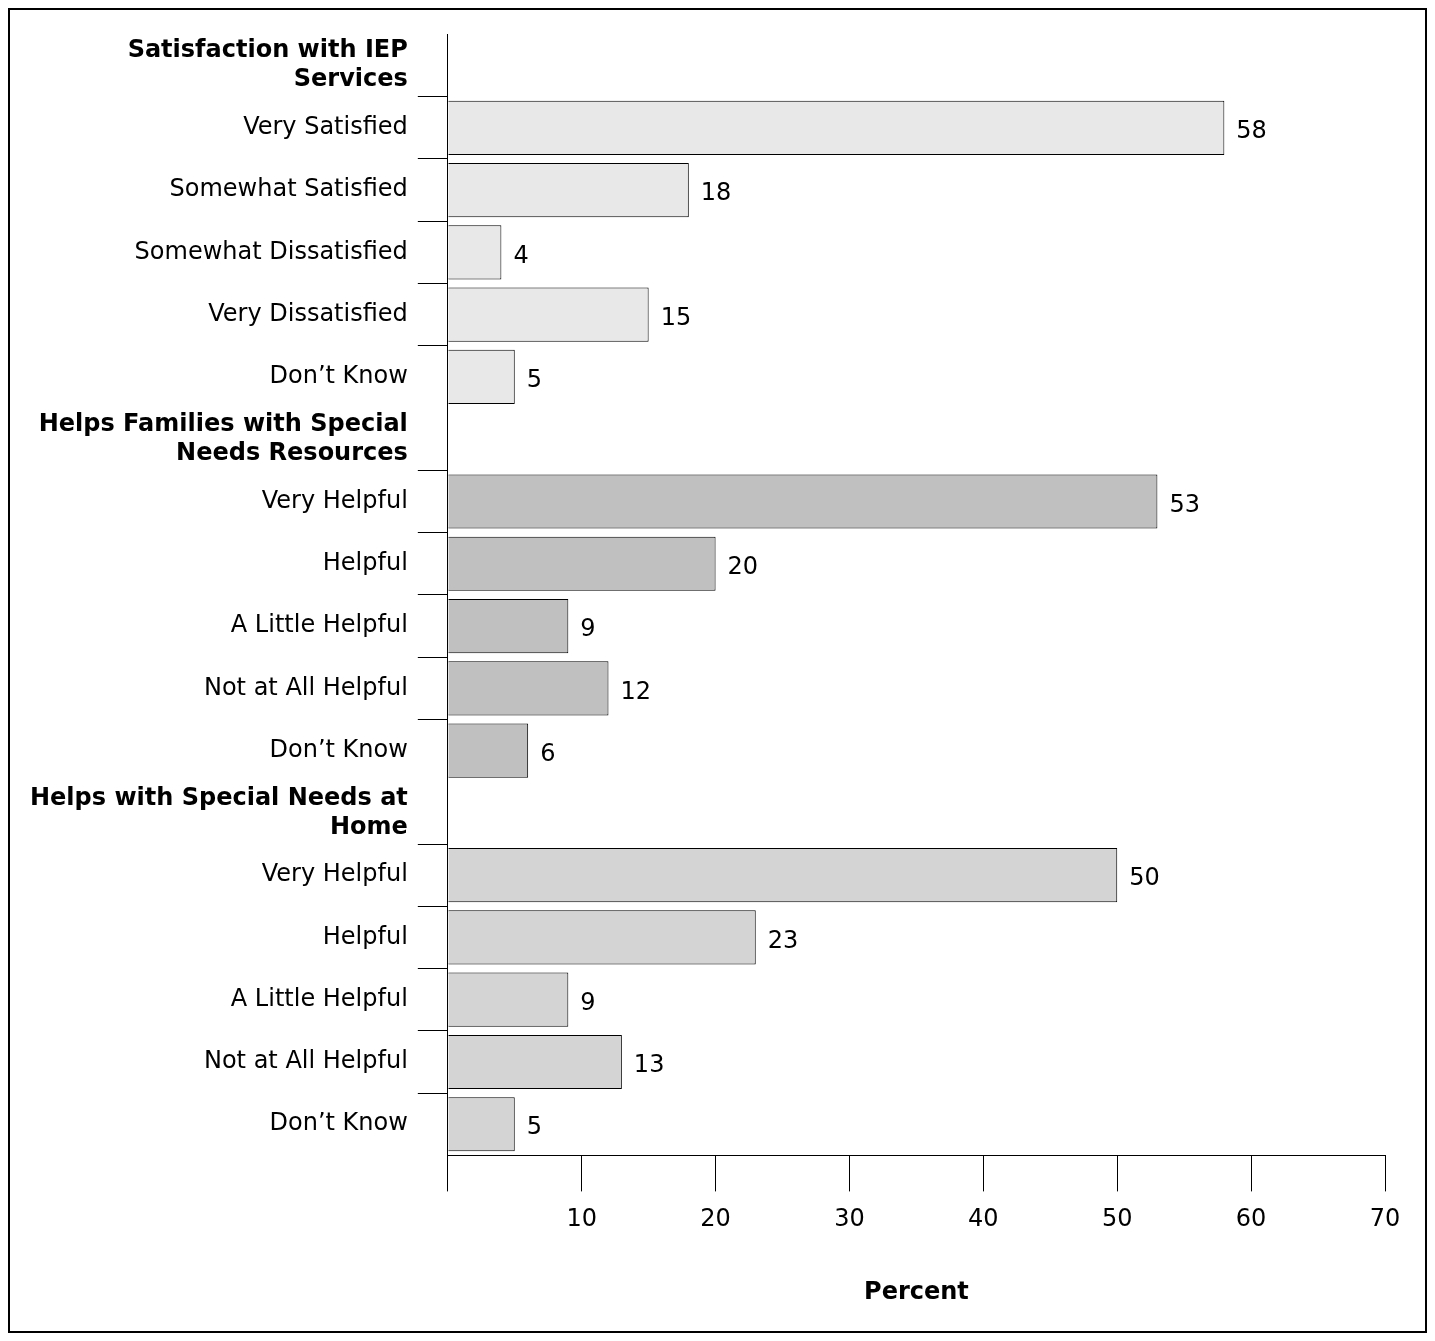 This screenshot has height=1341, width=1435. What do you see at coordinates (1385, 1218) in the screenshot?
I see `x-tick-label: 70` at bounding box center [1385, 1218].